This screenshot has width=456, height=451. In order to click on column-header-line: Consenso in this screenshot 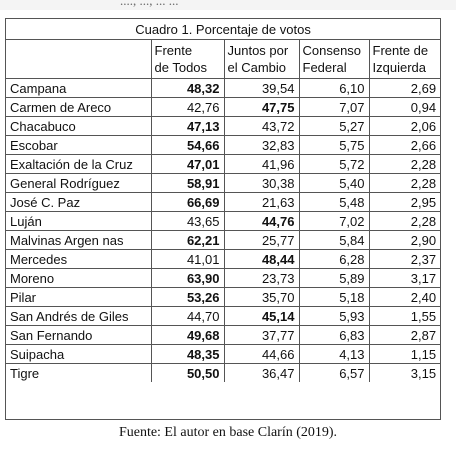, I will do `click(332, 50)`.